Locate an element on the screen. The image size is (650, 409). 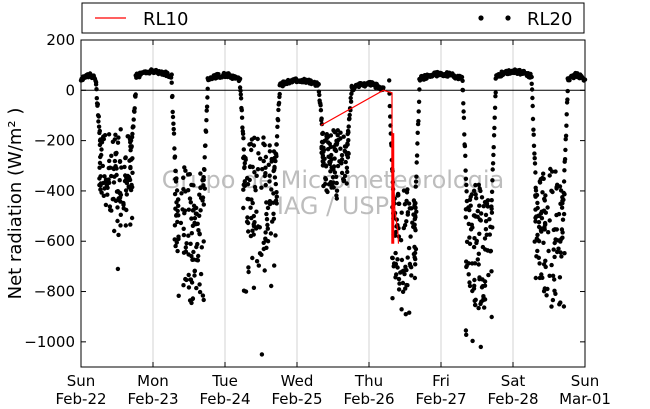
x-tick-day-6: Sat is located at coordinates (513, 381).